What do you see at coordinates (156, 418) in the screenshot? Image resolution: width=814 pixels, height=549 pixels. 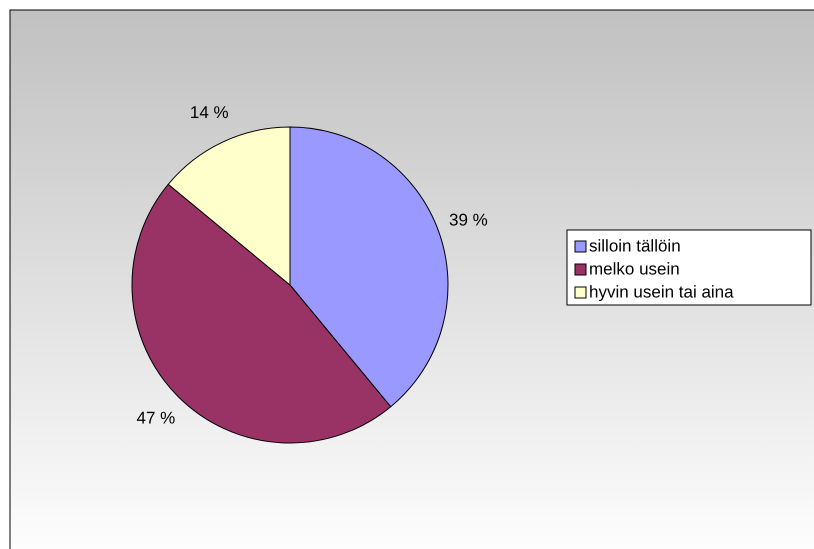 I see `data-label: 47 %` at bounding box center [156, 418].